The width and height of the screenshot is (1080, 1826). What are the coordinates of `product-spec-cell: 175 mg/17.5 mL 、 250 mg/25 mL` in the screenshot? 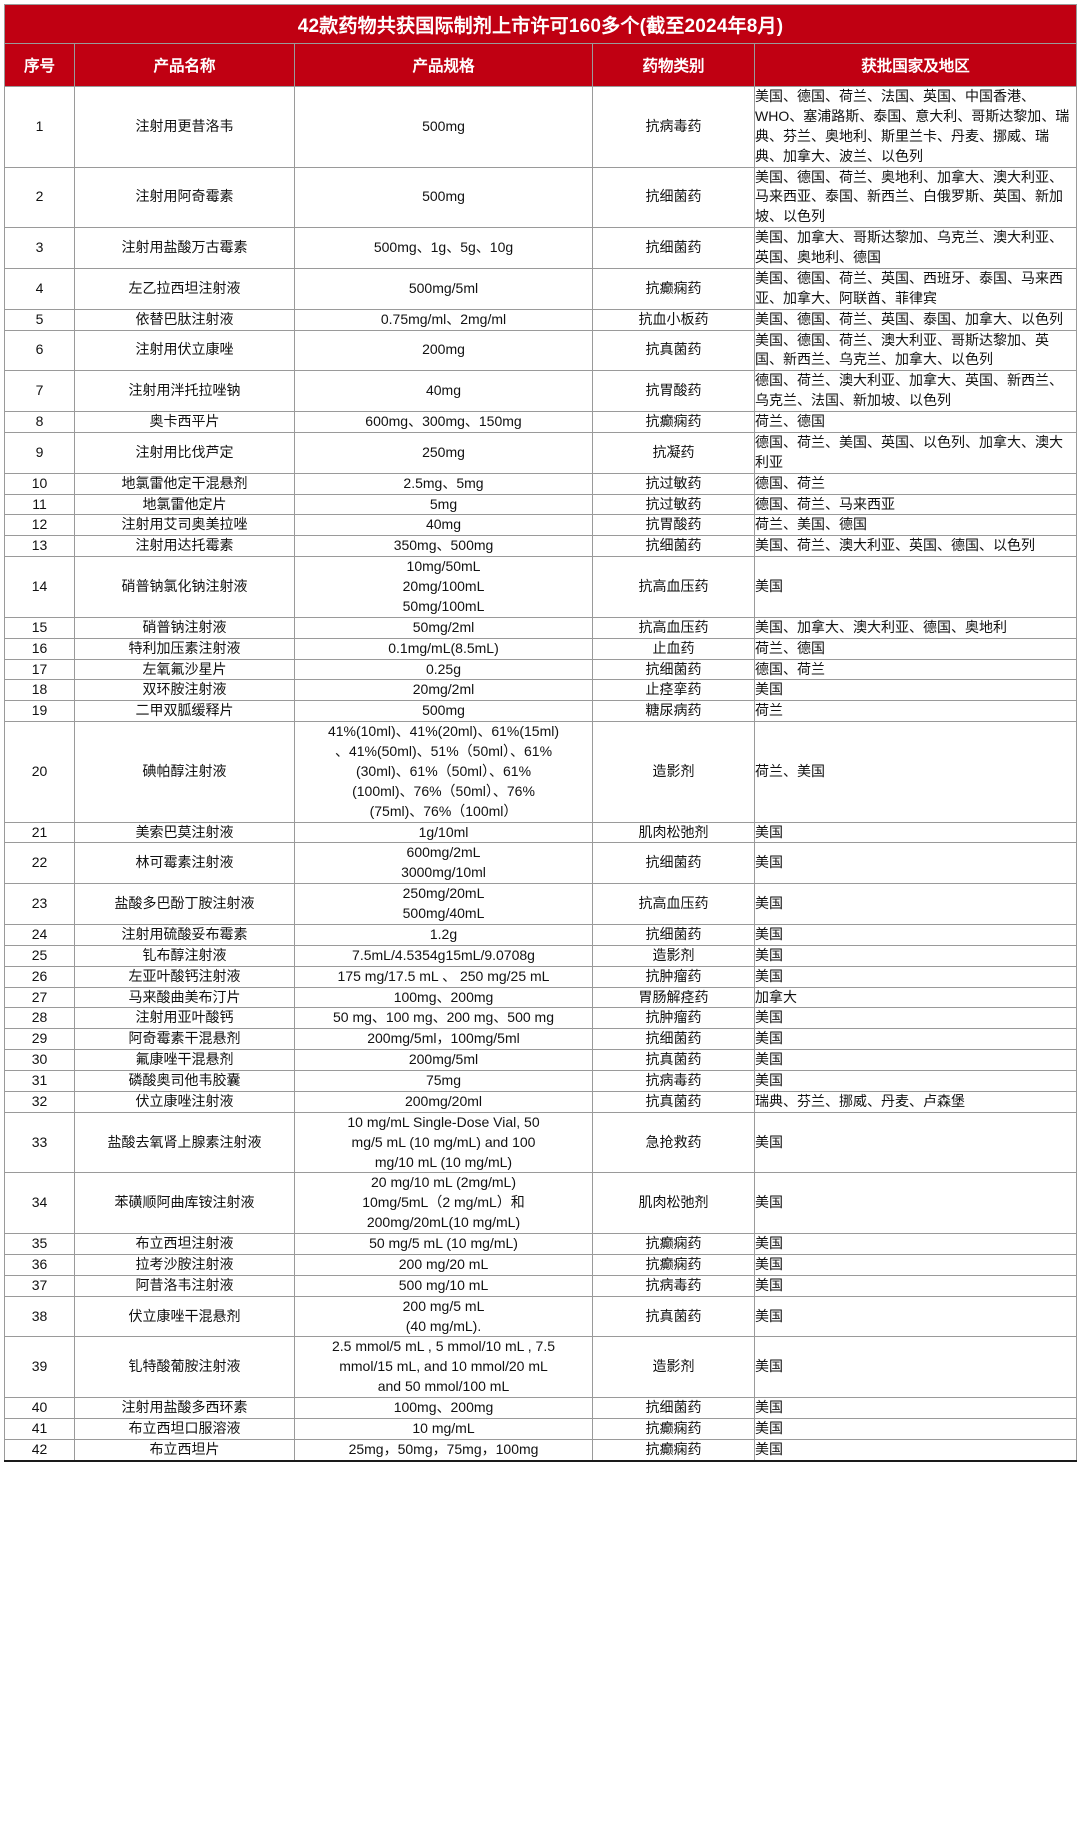 It's located at (443, 976).